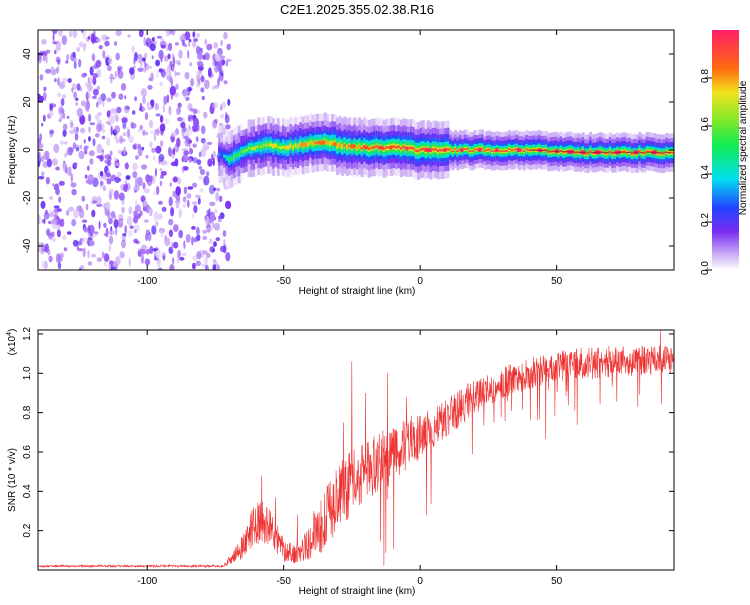 The image size is (750, 605). What do you see at coordinates (557, 581) in the screenshot?
I see `x-tick-label: 50` at bounding box center [557, 581].